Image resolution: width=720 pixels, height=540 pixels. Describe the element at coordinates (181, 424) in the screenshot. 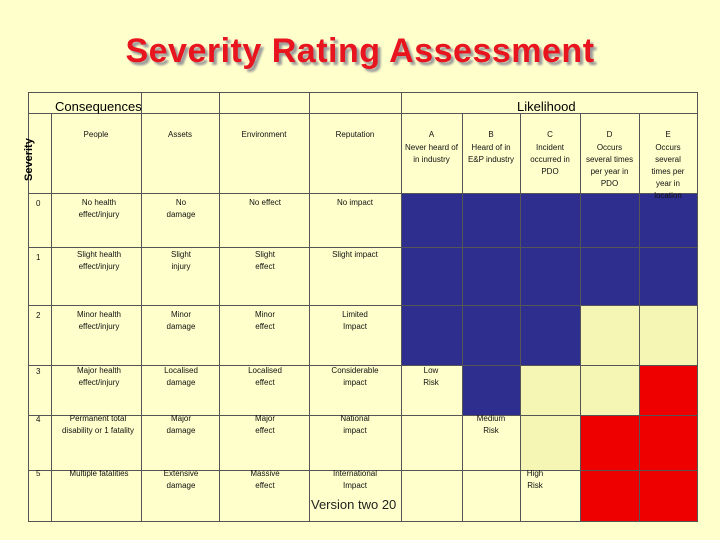

I see `row4-assets: Major damage` at that location.